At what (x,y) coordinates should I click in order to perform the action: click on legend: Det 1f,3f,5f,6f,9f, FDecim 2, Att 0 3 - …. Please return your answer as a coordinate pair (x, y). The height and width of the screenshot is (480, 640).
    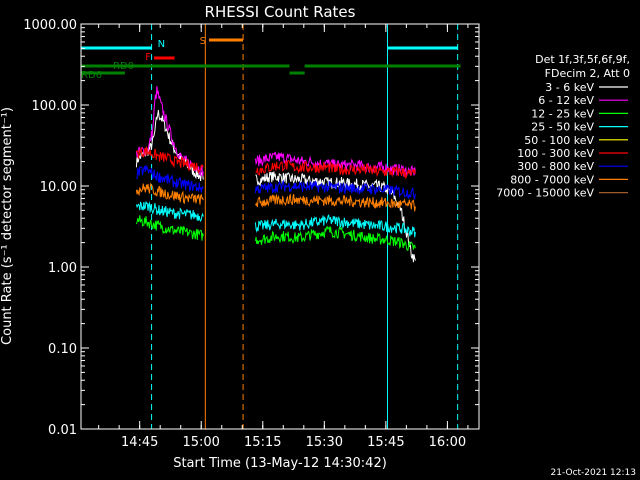
    Looking at the image, I should click on (563, 126).